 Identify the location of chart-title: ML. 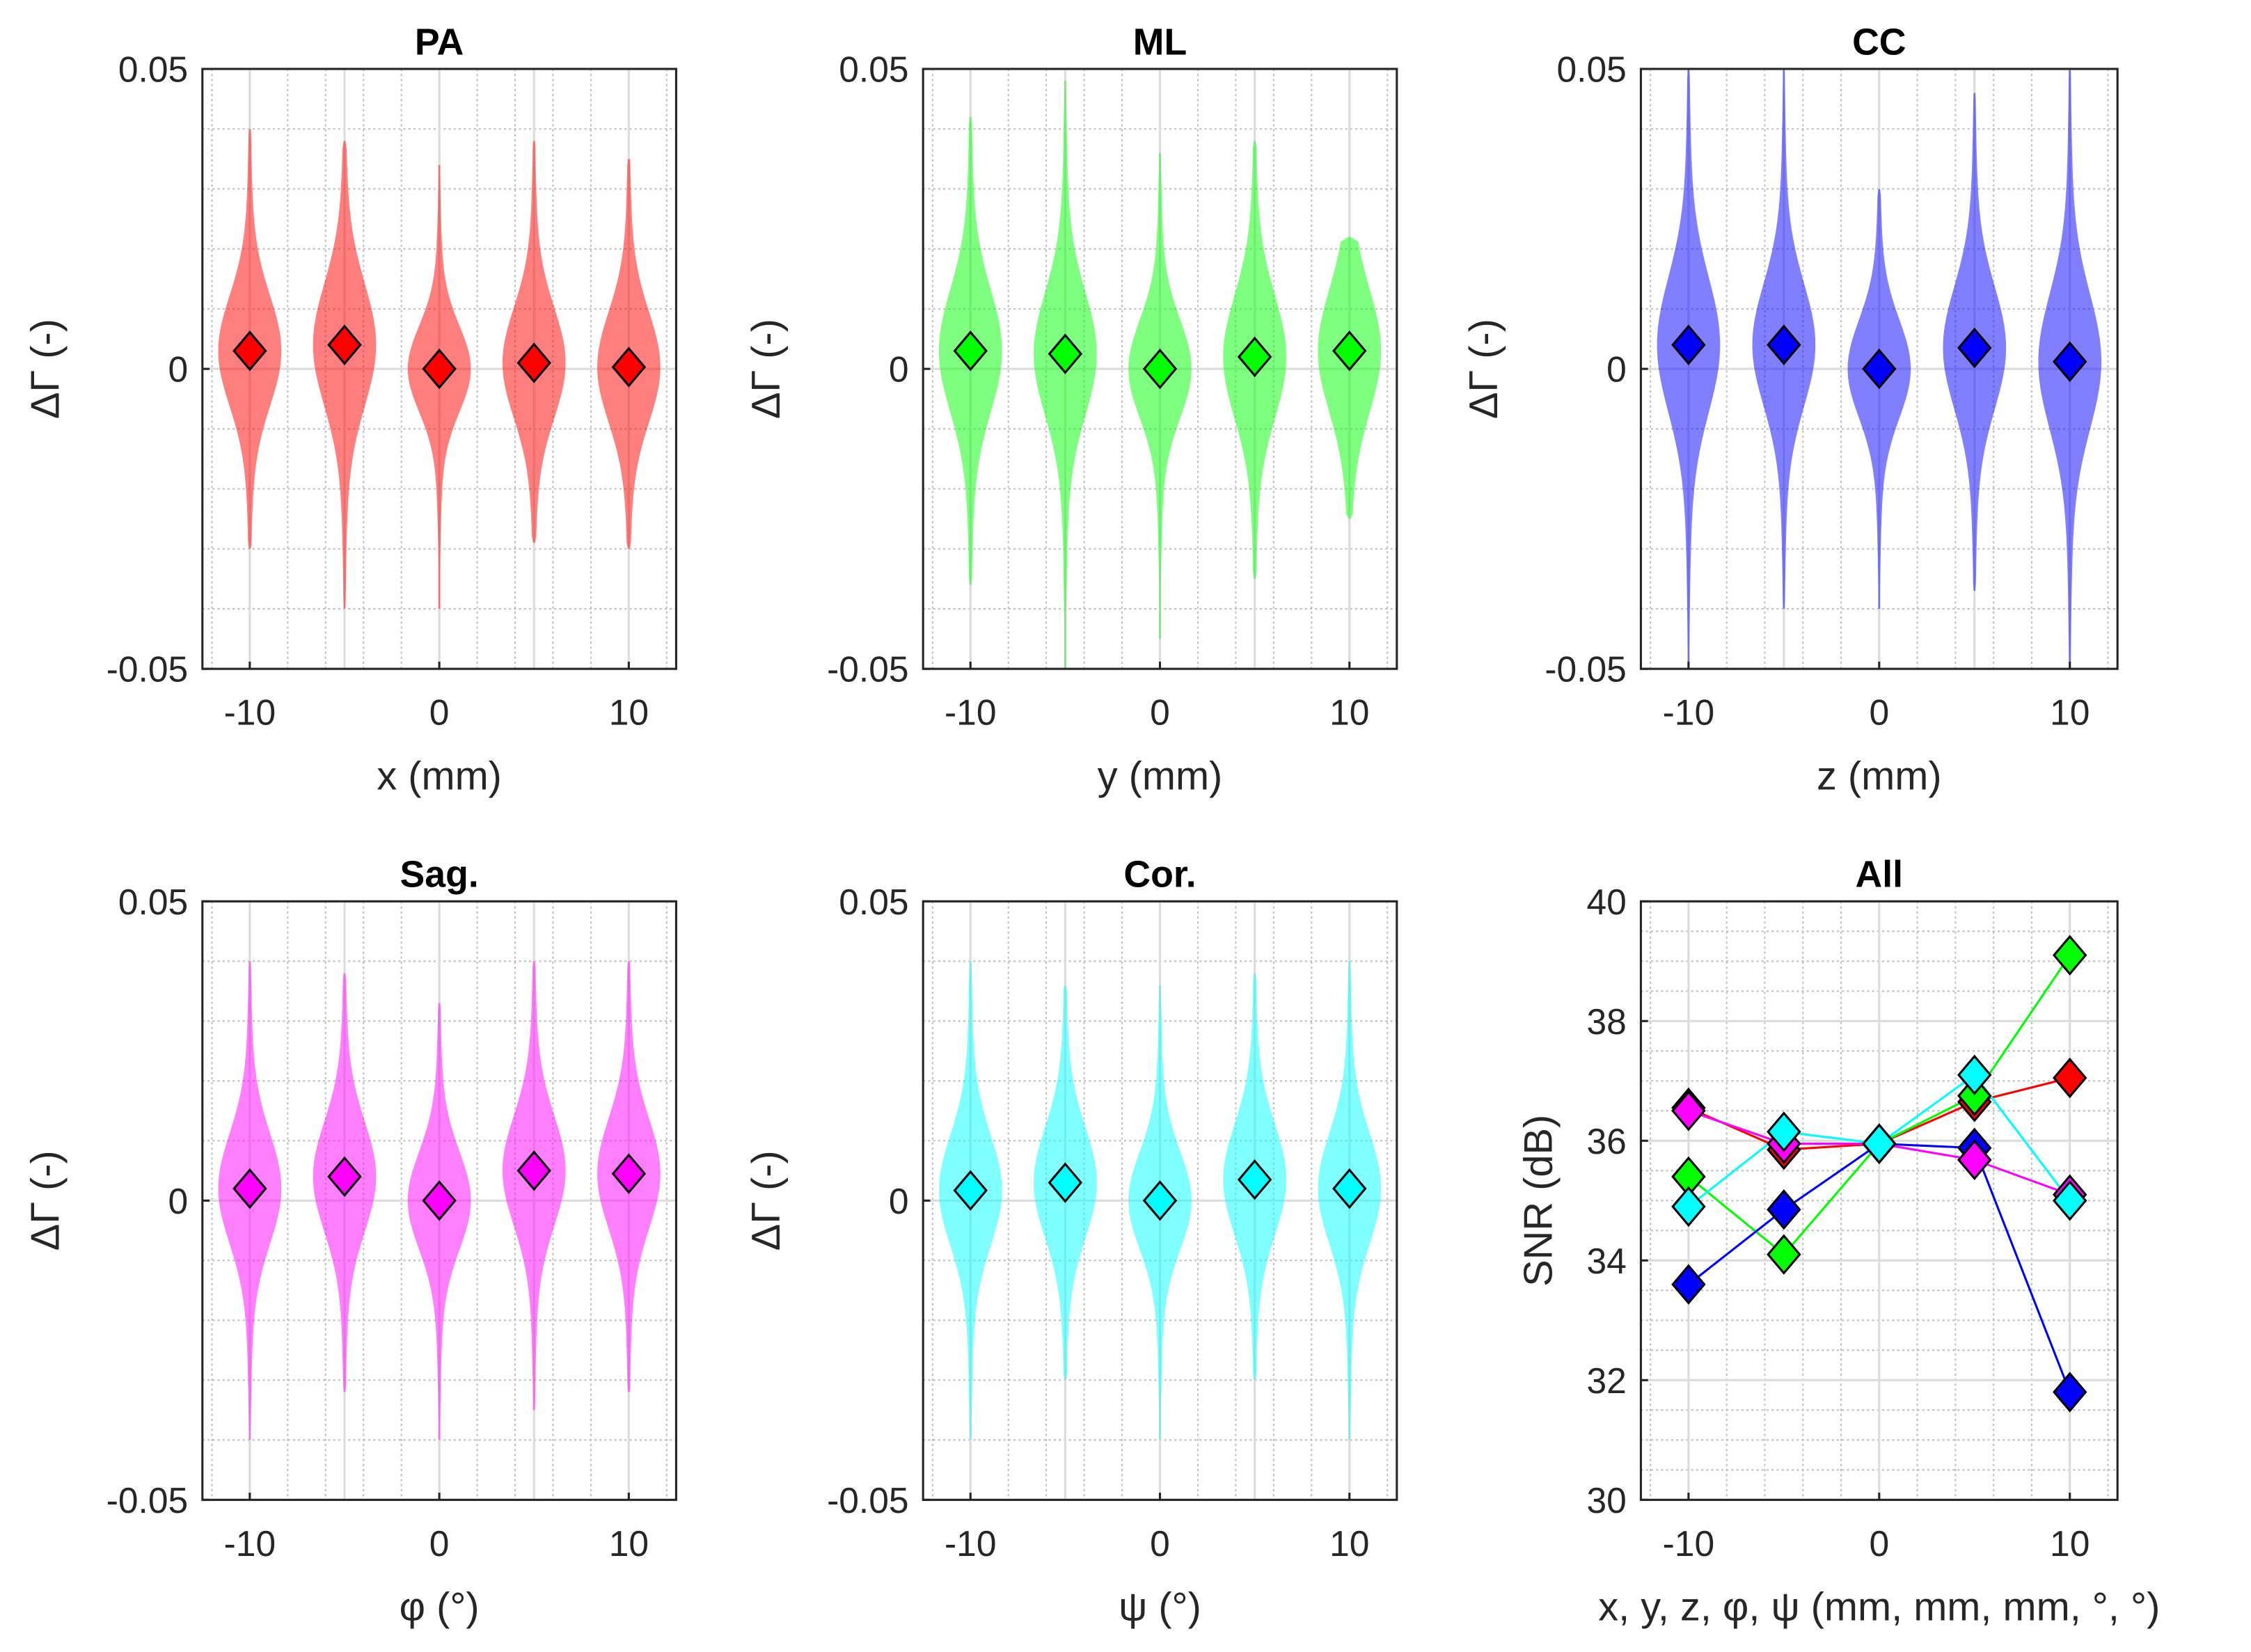
(1160, 42).